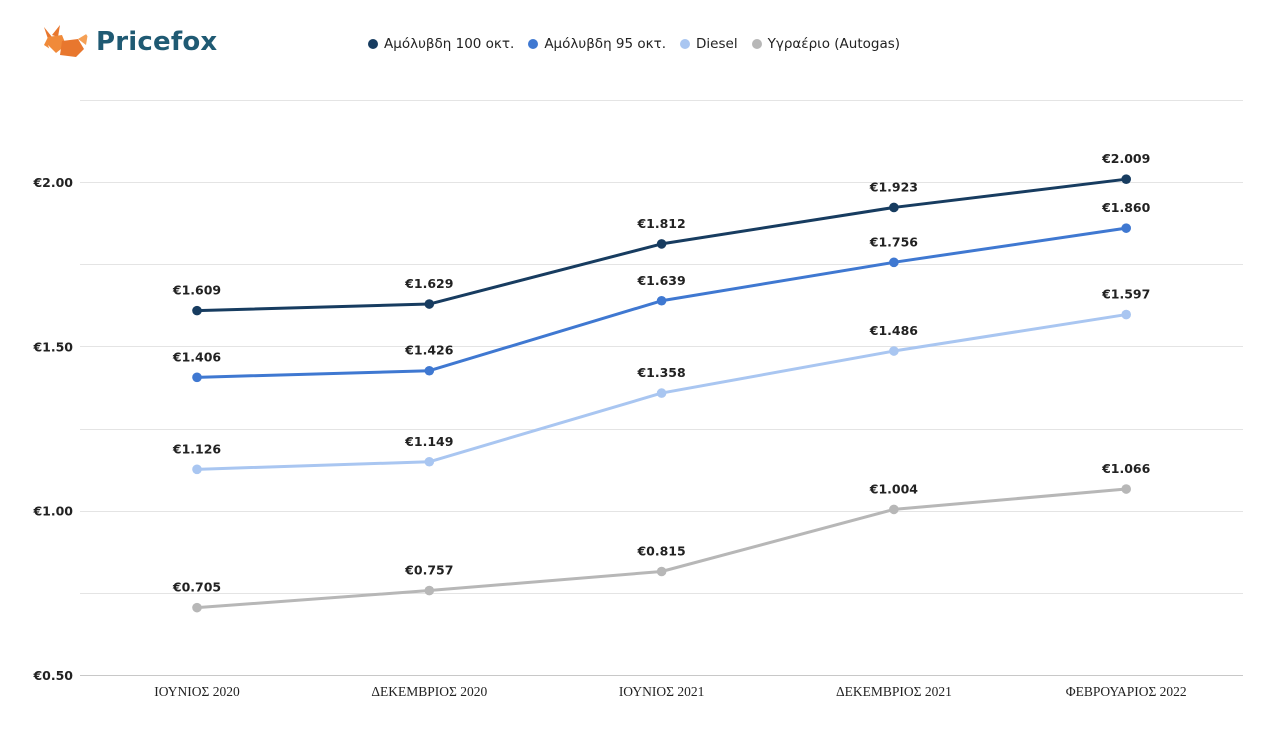 The height and width of the screenshot is (737, 1280). Describe the element at coordinates (894, 241) in the screenshot. I see `data-label: €1.756` at that location.